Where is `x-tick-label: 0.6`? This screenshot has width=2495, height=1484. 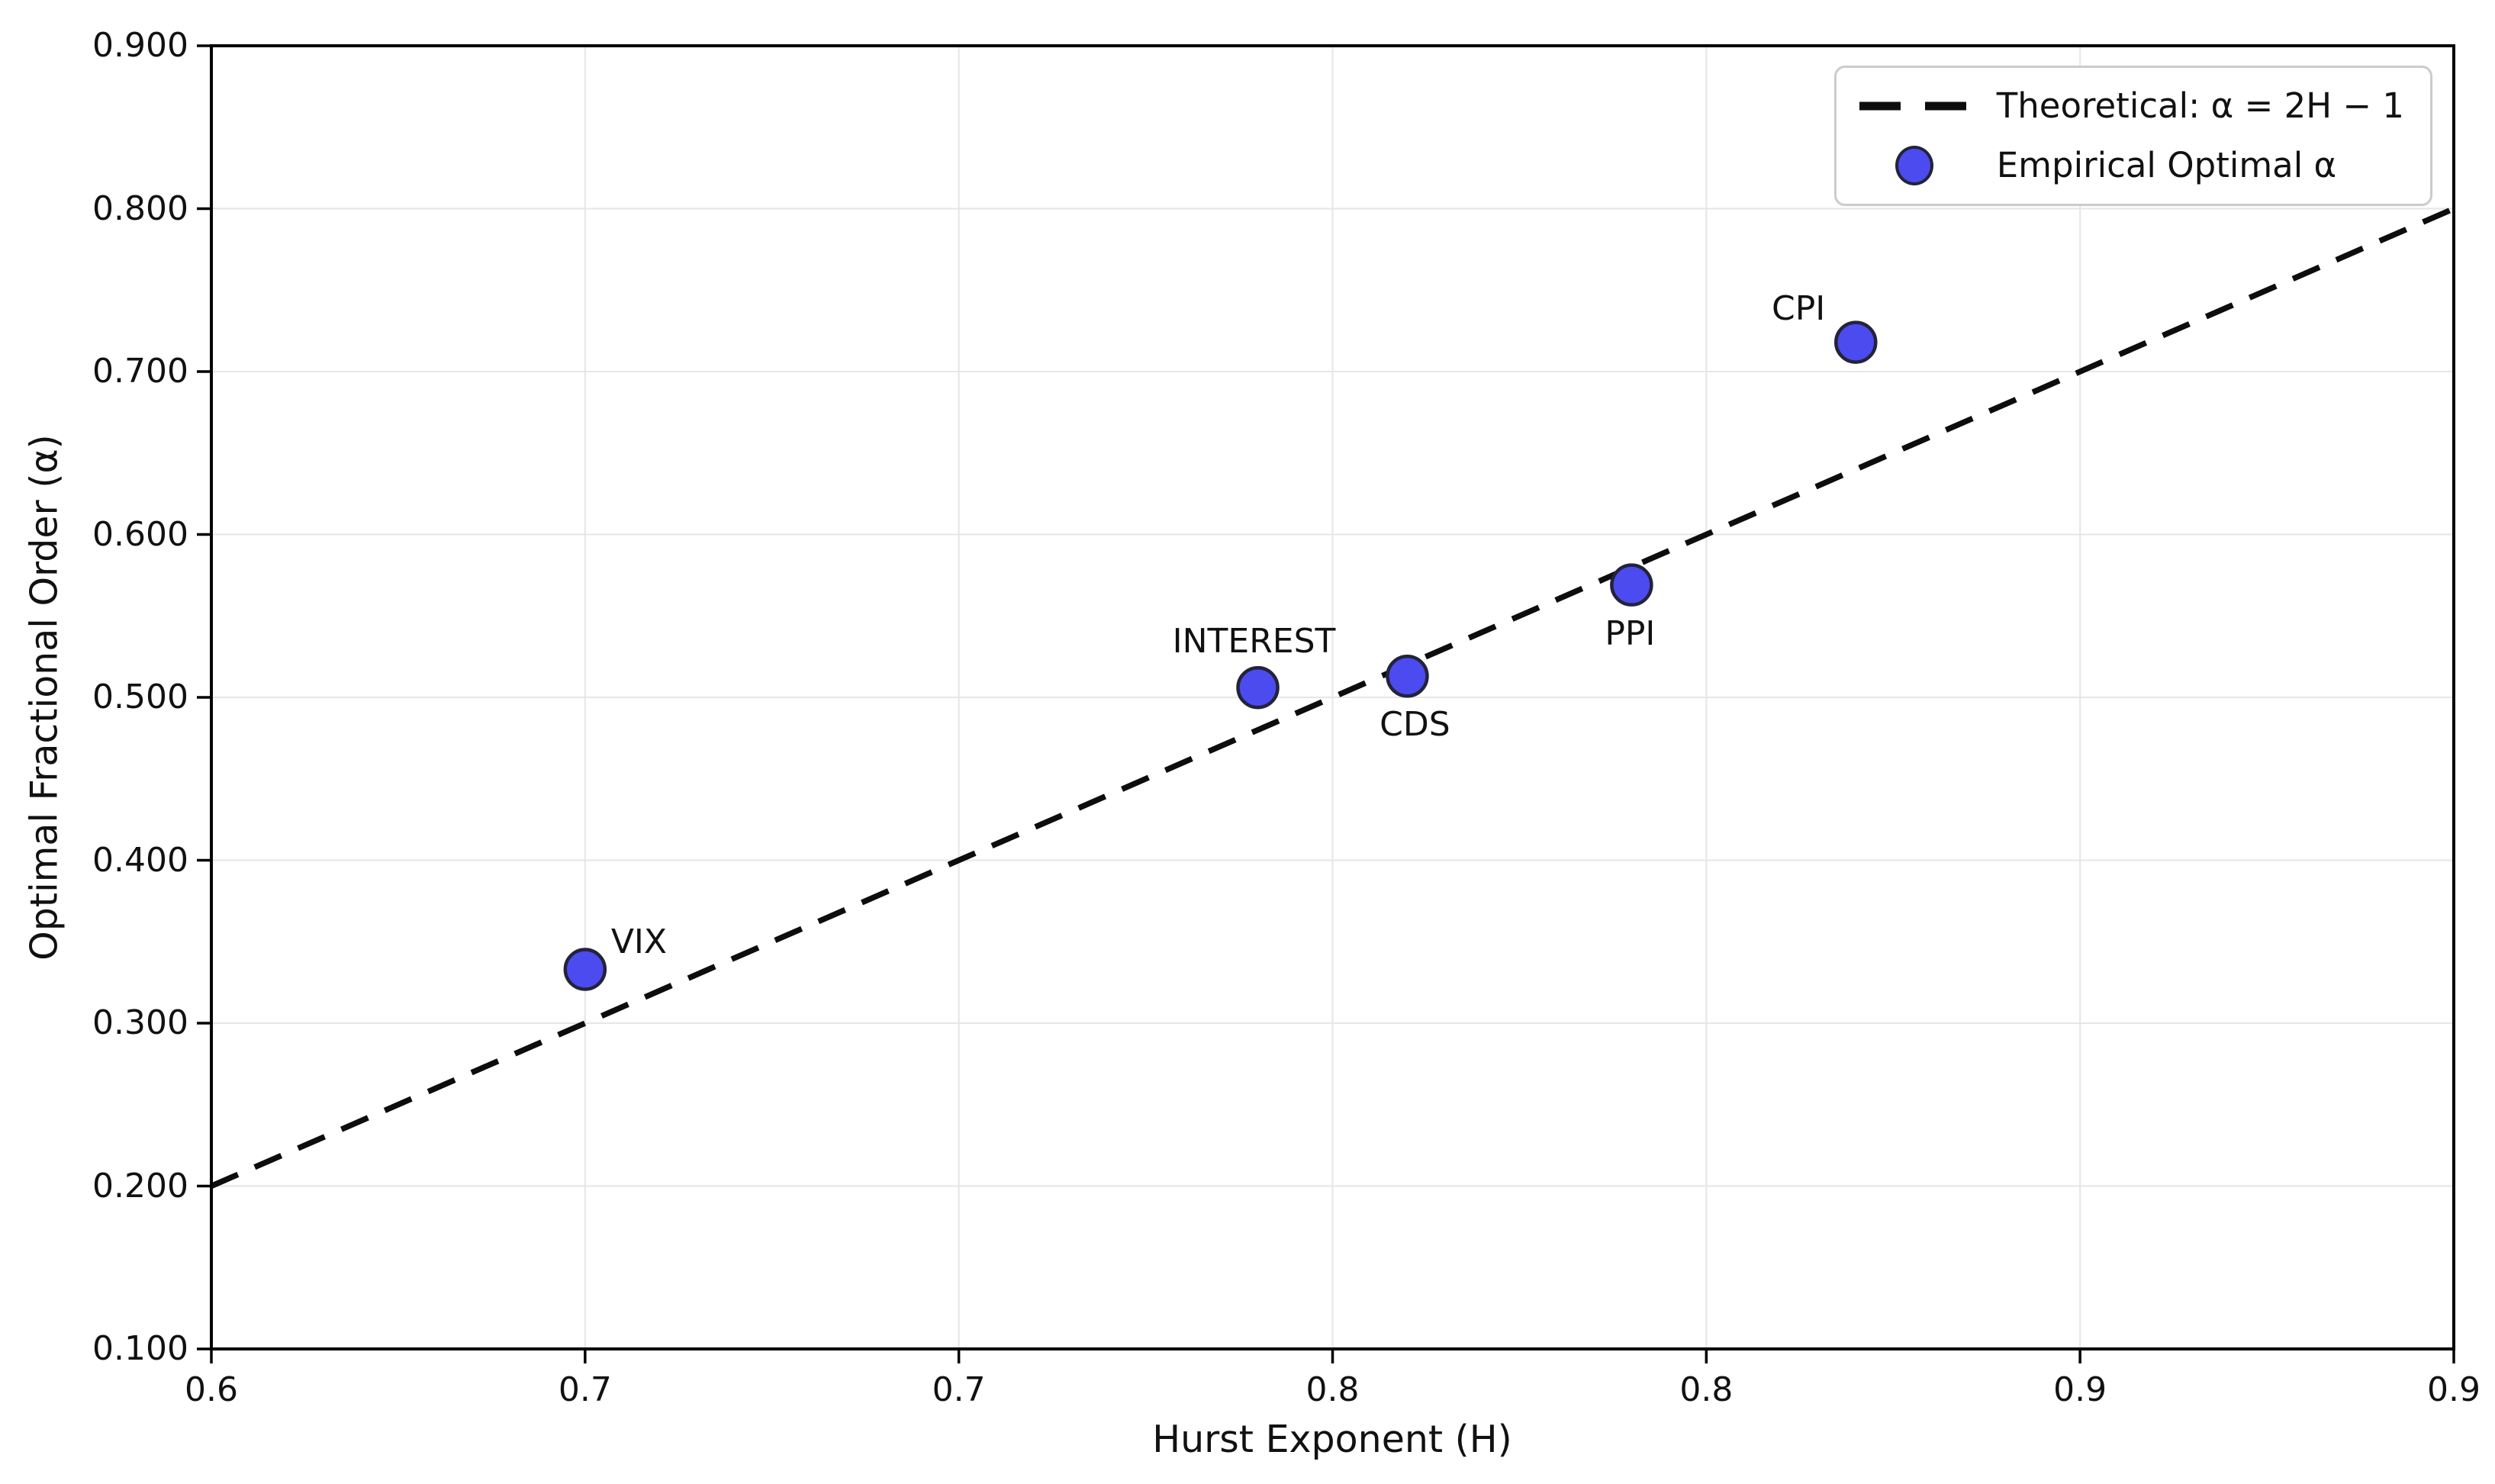 x-tick-label: 0.6 is located at coordinates (212, 1389).